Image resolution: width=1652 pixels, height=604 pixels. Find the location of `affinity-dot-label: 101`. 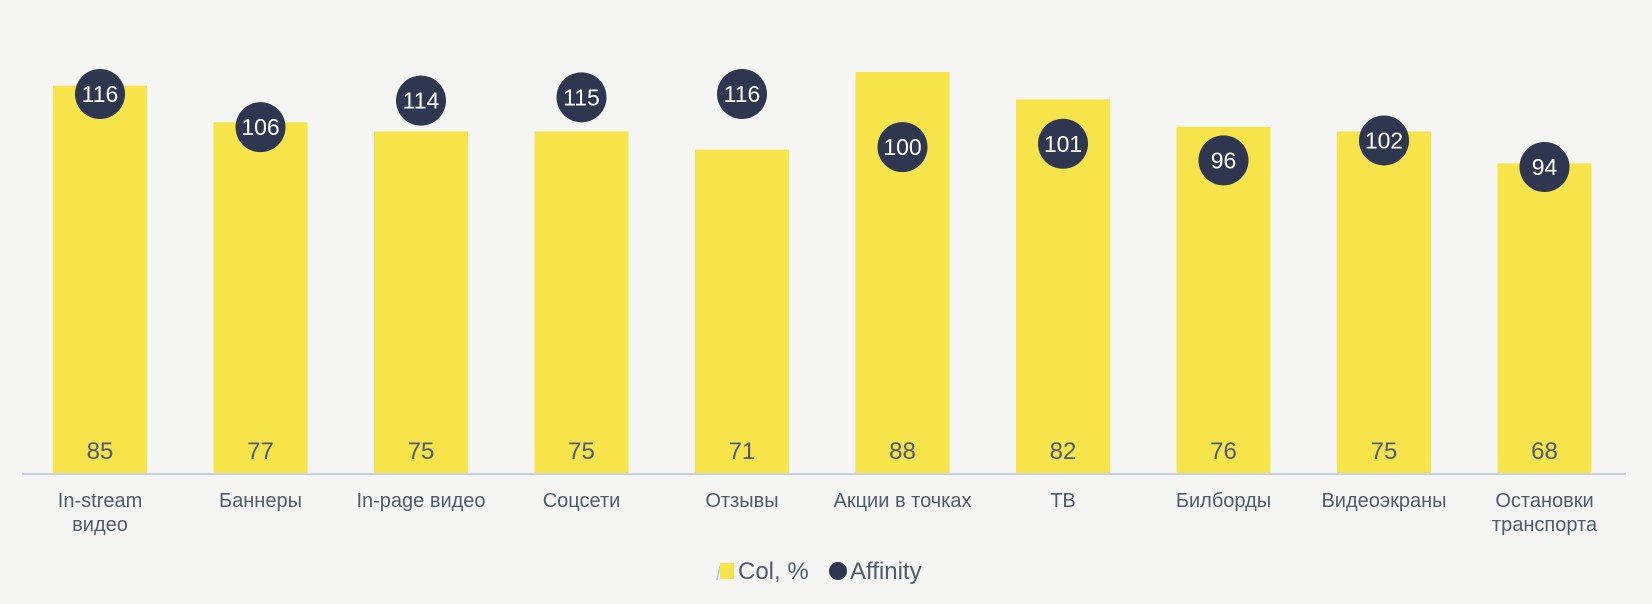

affinity-dot-label: 101 is located at coordinates (1063, 144).